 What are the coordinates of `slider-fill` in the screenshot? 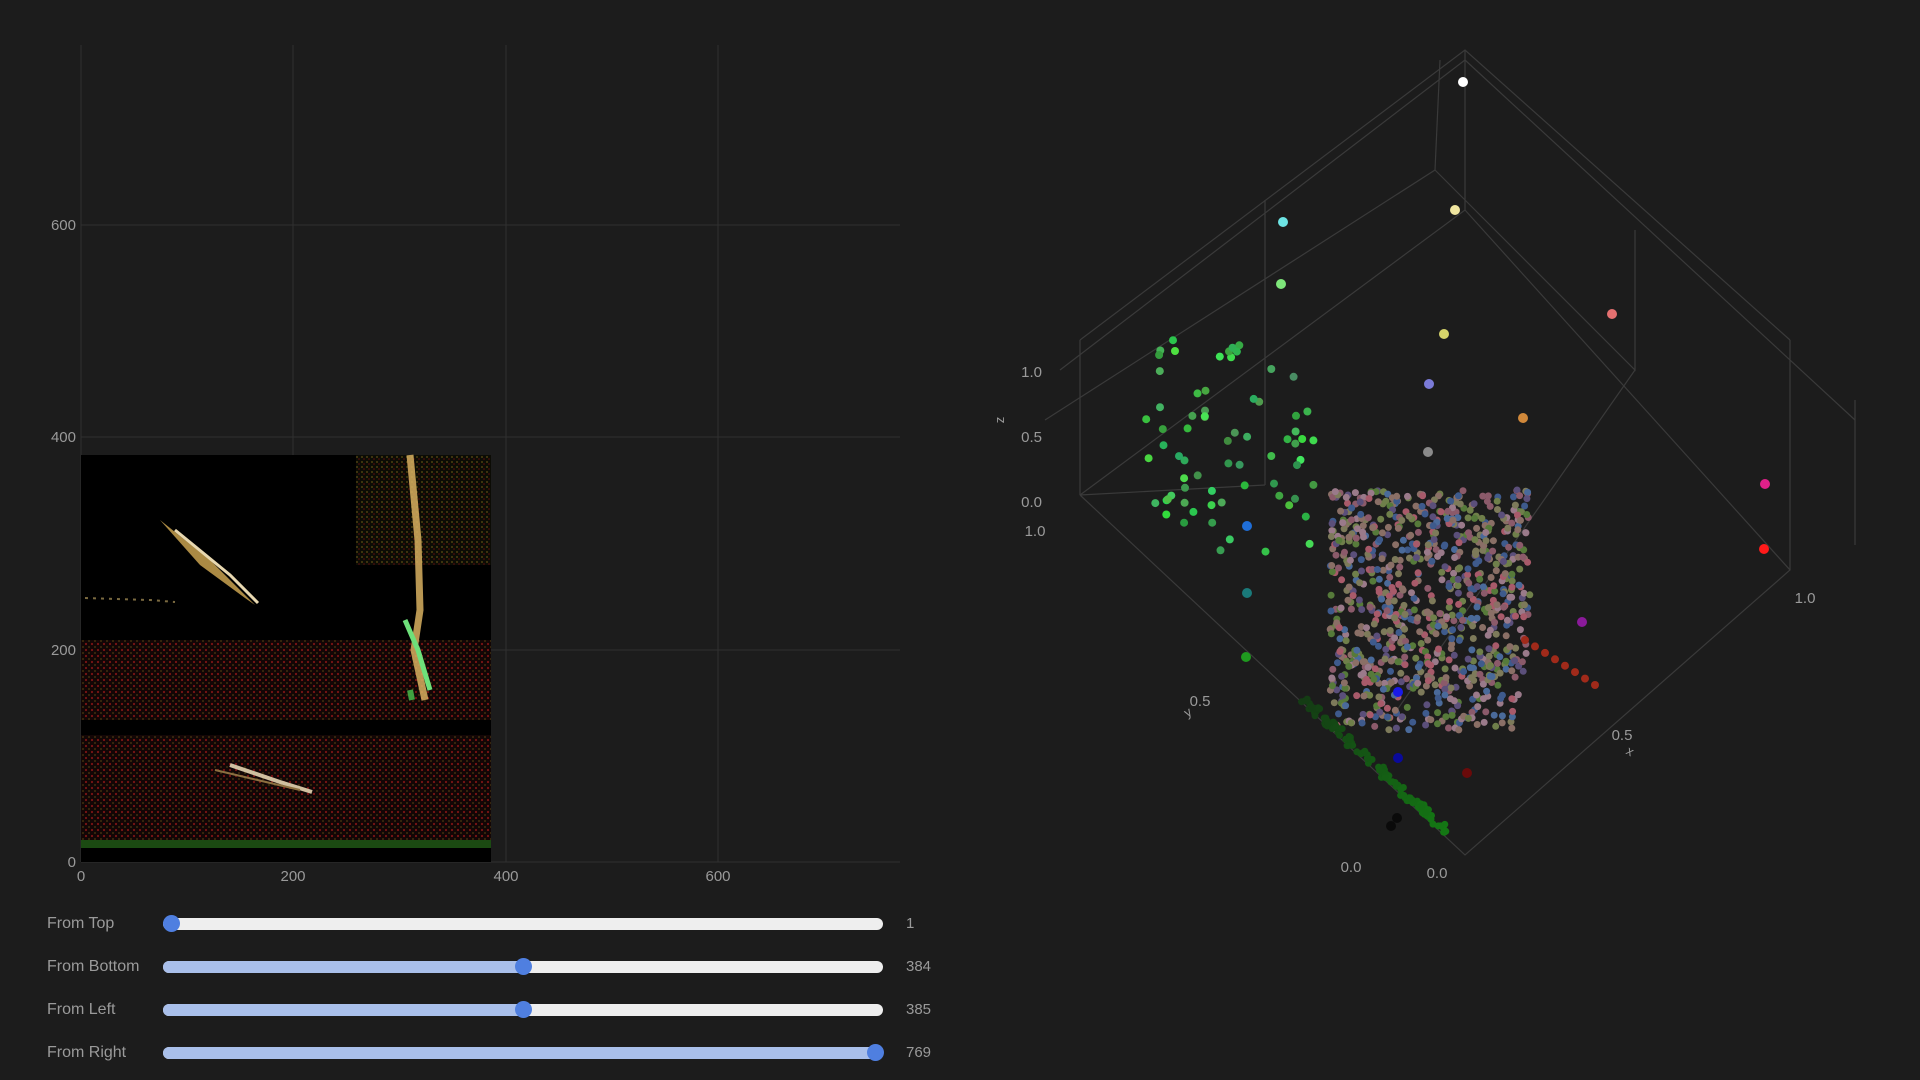 It's located at (343, 967).